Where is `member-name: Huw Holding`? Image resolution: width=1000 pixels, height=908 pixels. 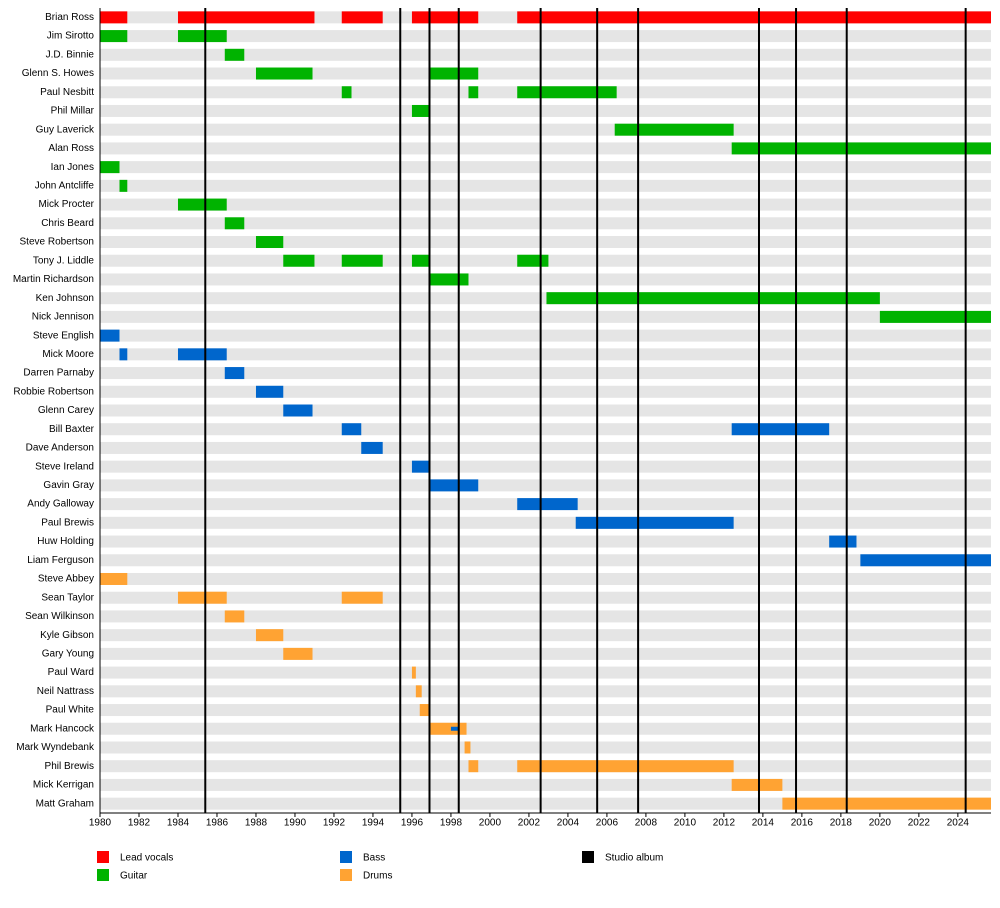 member-name: Huw Holding is located at coordinates (65, 541).